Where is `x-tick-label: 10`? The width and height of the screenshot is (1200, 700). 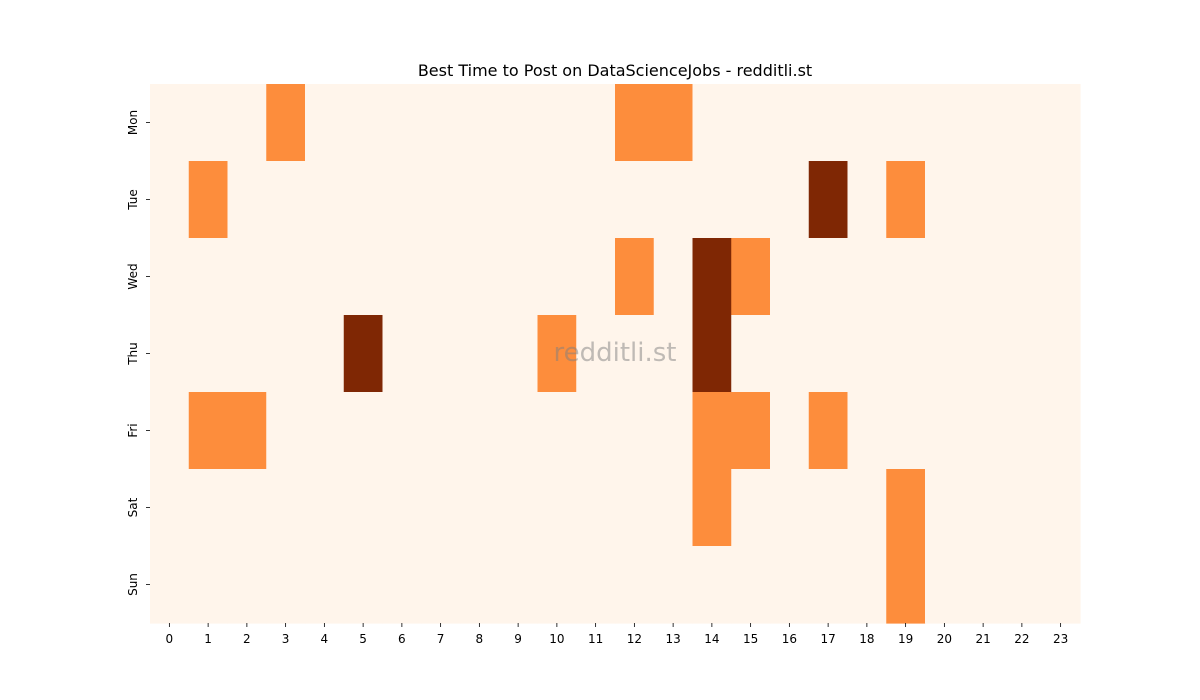
x-tick-label: 10 is located at coordinates (556, 639).